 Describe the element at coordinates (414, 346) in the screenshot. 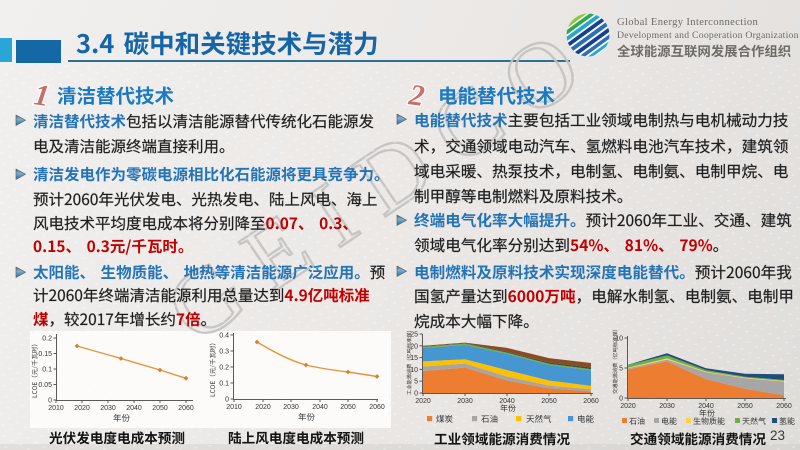

I see `svg-text: 20` at that location.